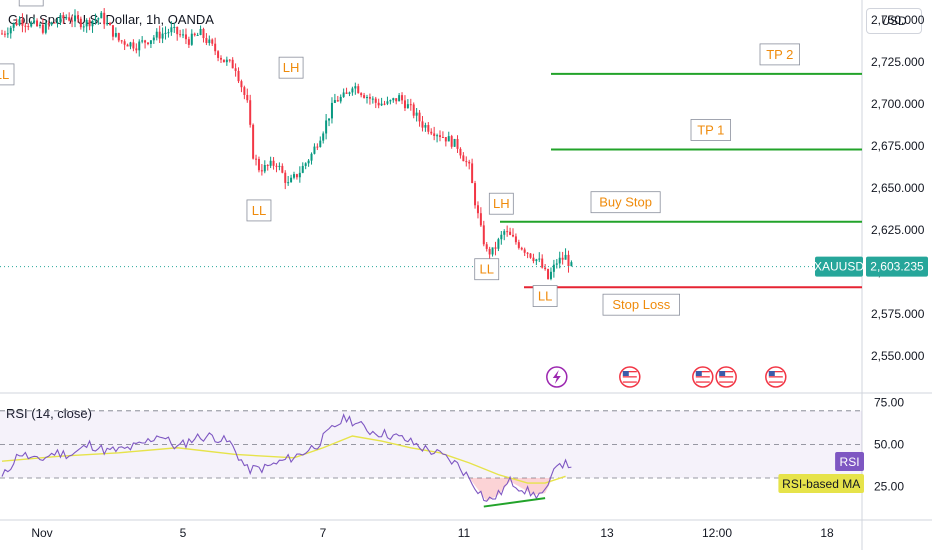  Describe the element at coordinates (706, 135) in the screenshot. I see `level-tp-1: TP 1` at that location.